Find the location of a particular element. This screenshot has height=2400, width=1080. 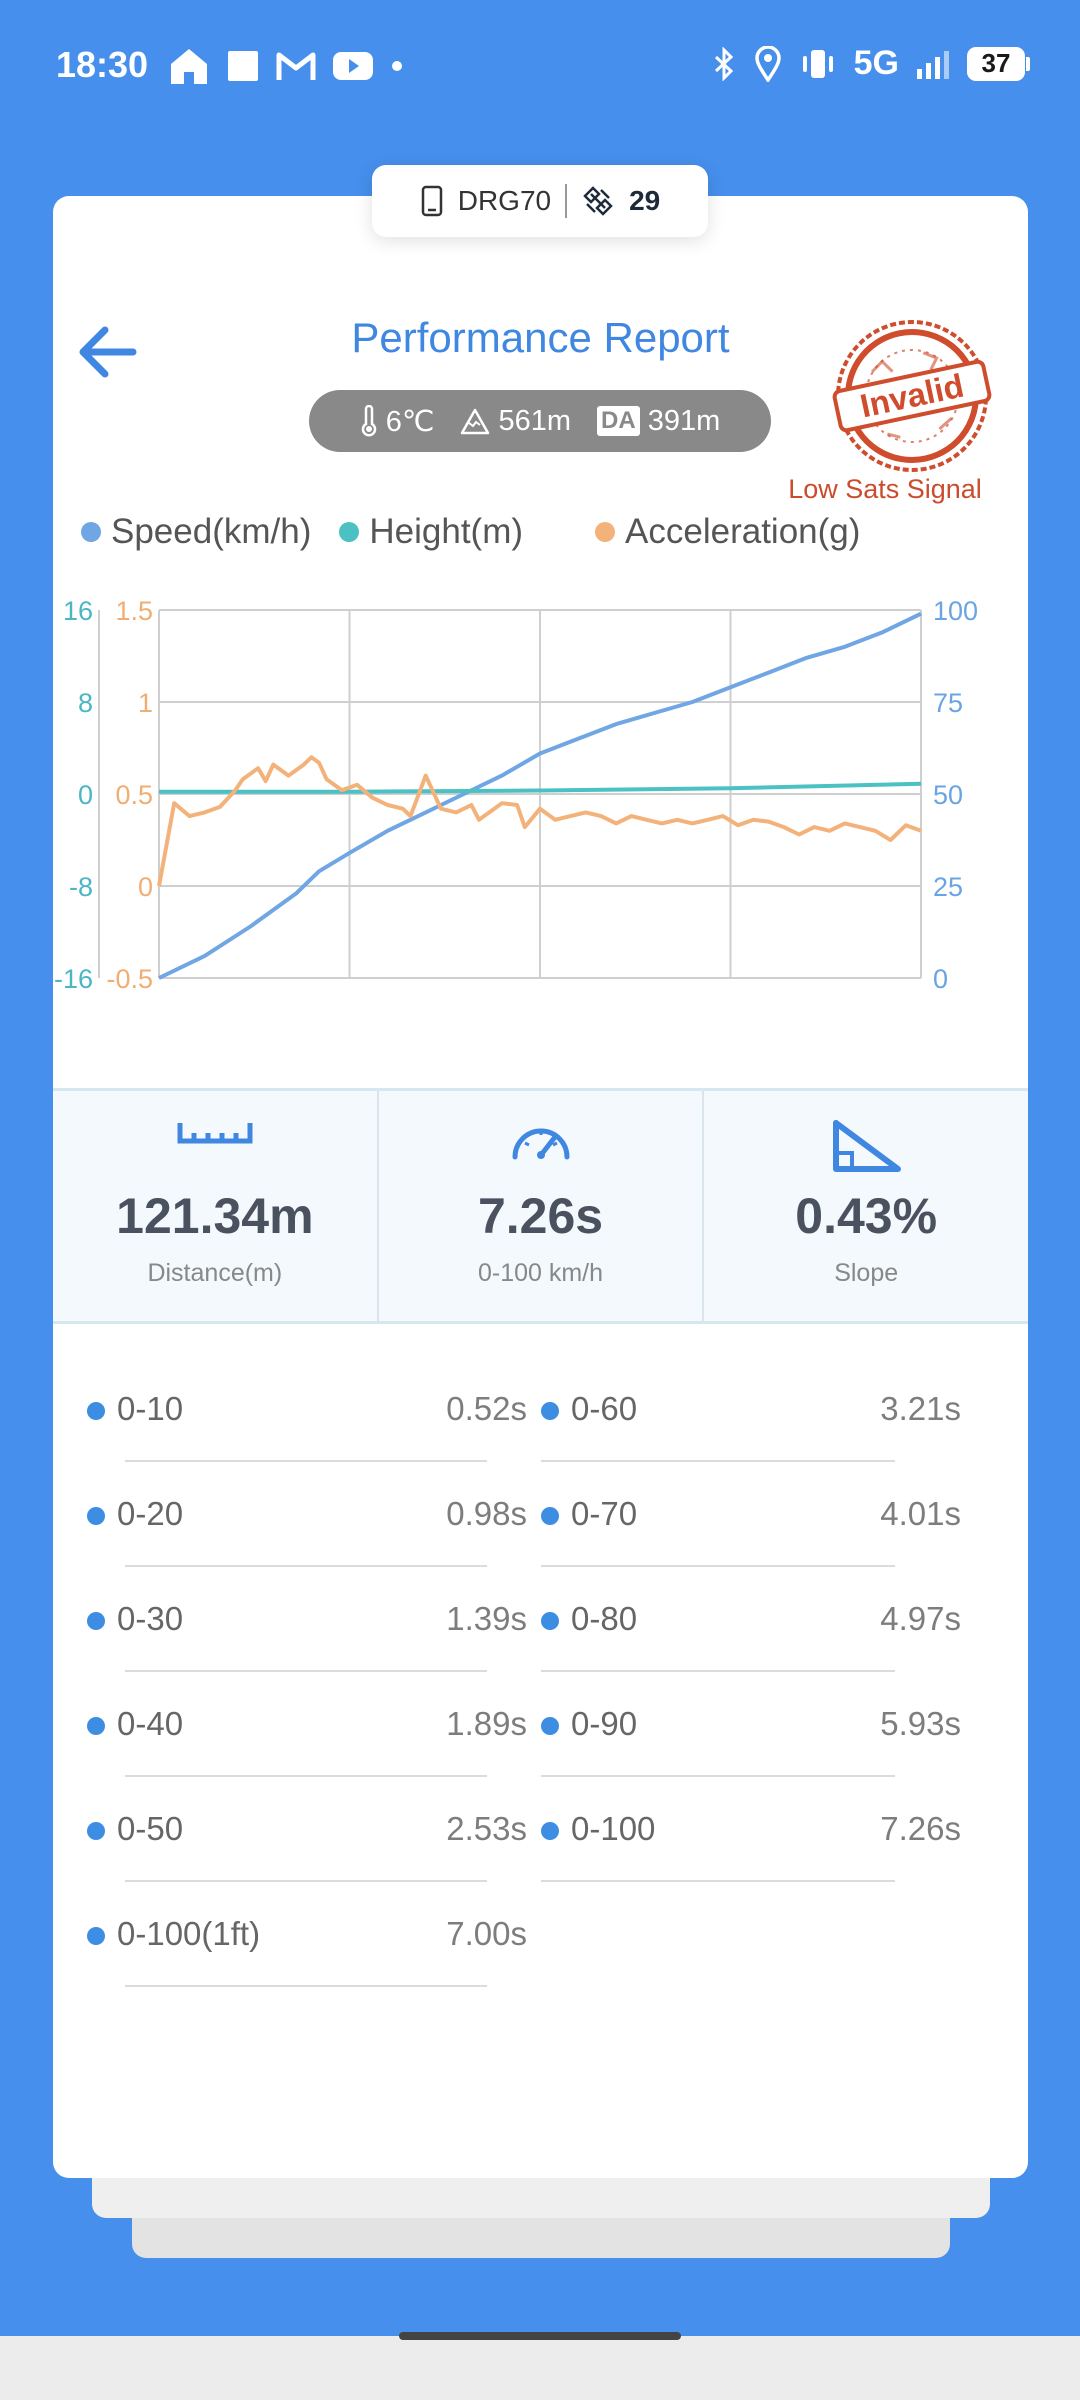

system-icons: 5G 37 is located at coordinates (871, 63).